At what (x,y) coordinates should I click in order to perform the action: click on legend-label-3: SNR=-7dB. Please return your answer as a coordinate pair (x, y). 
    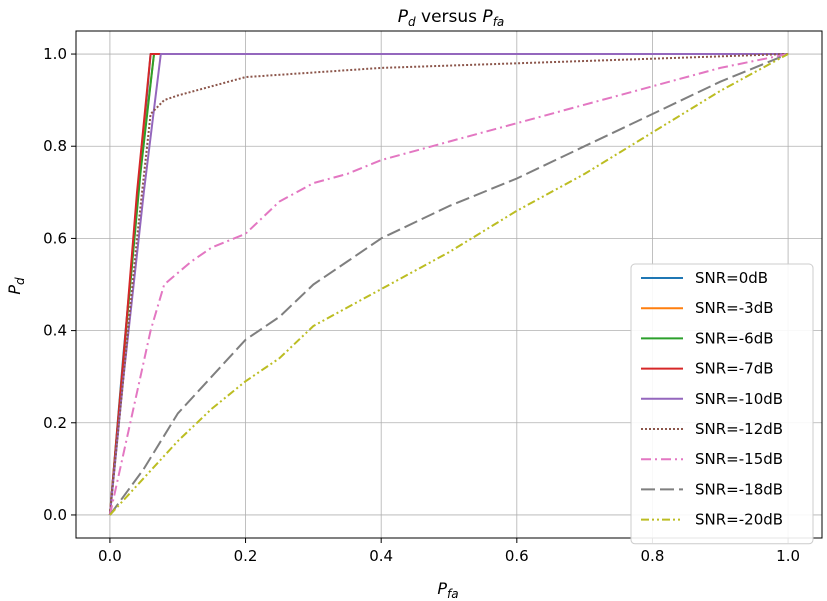
    Looking at the image, I should click on (734, 369).